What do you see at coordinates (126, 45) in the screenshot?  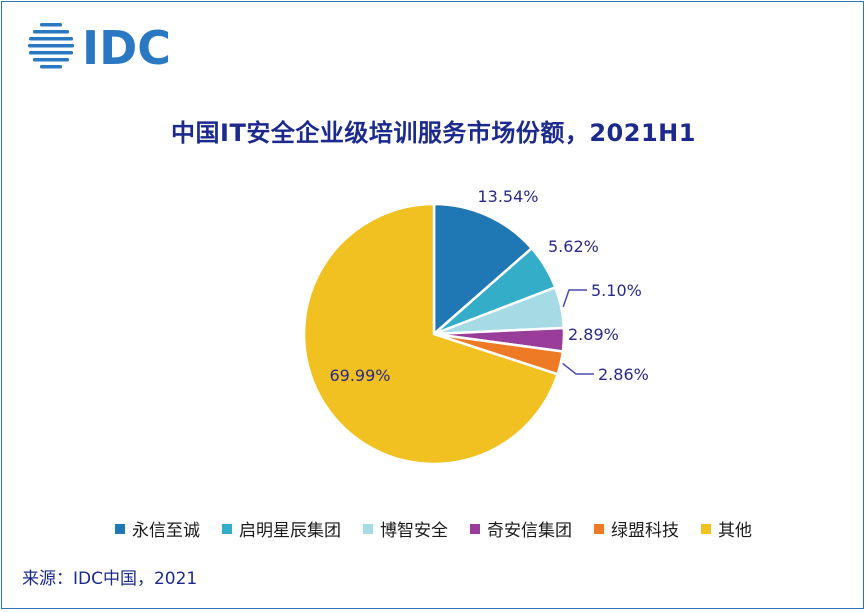 I see `logo-text: IDC` at bounding box center [126, 45].